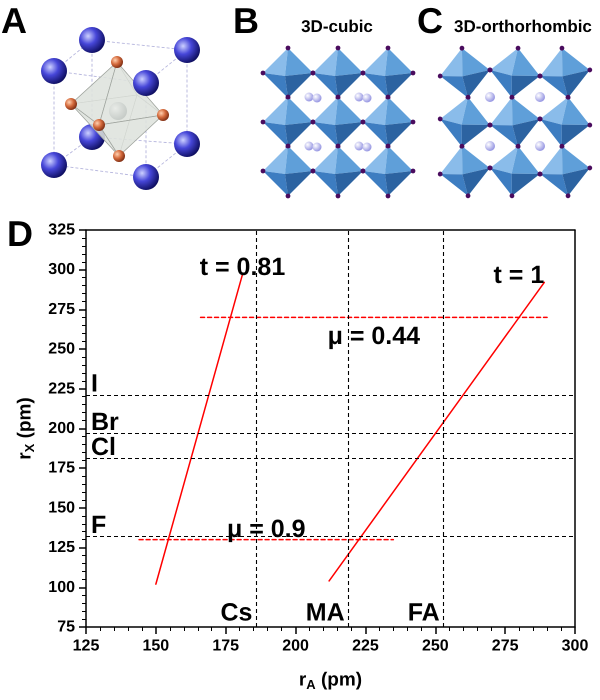 This screenshot has width=600, height=700. Describe the element at coordinates (374, 336) in the screenshot. I see `series-label: μ = 0.44` at that location.